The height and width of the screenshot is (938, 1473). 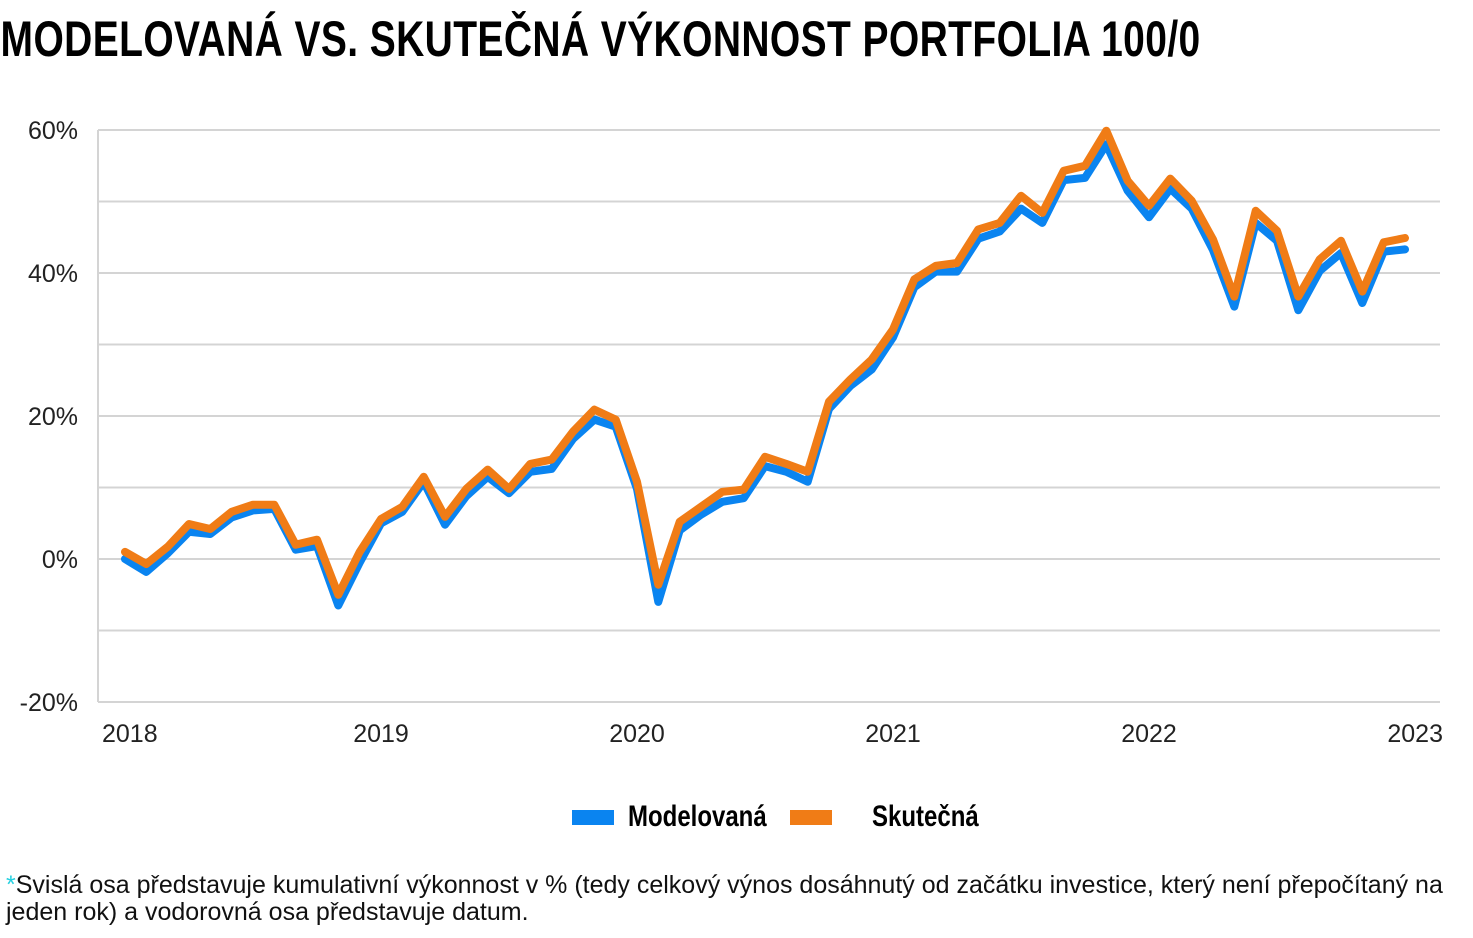 I want to click on x-tick-label: 2021, so click(x=893, y=734).